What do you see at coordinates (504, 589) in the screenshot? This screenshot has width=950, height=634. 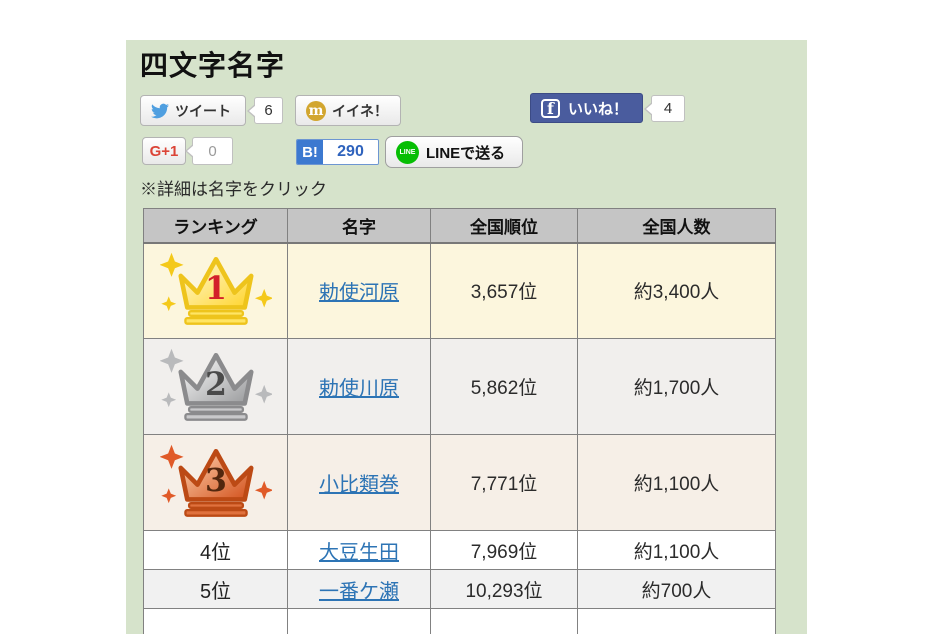 I see `national-rank-cell: 10,293位` at bounding box center [504, 589].